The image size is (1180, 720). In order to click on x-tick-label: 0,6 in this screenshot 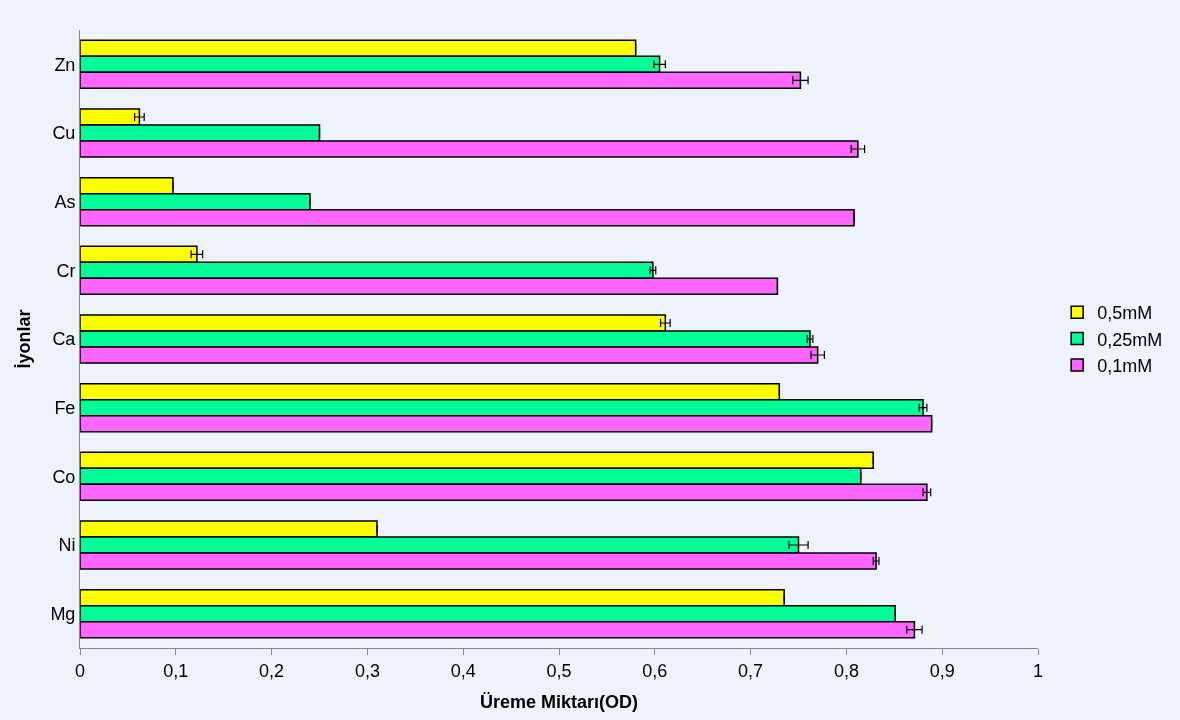, I will do `click(655, 670)`.